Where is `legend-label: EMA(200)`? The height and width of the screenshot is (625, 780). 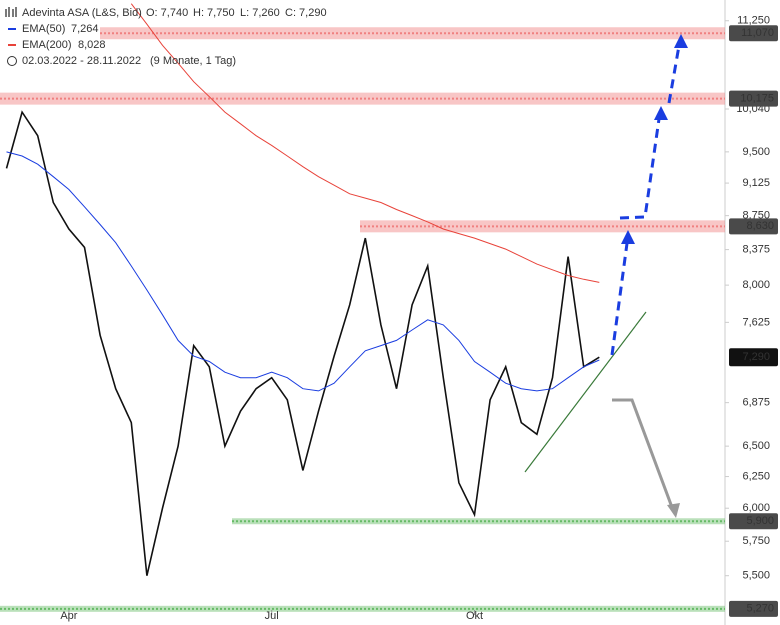 legend-label: EMA(200) is located at coordinates (47, 45).